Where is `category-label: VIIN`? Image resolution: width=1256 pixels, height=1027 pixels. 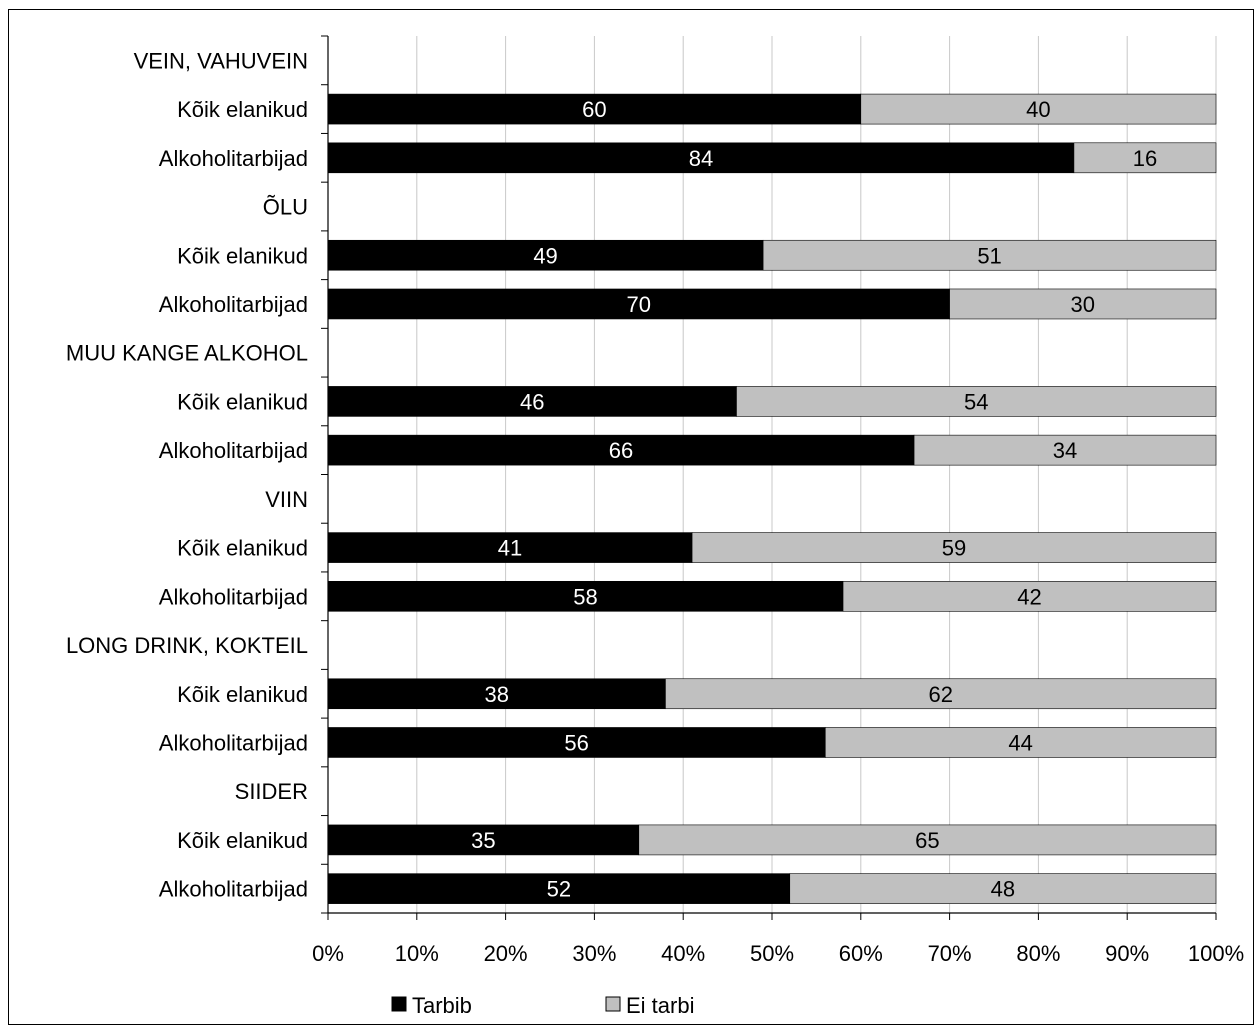 category-label: VIIN is located at coordinates (286, 499).